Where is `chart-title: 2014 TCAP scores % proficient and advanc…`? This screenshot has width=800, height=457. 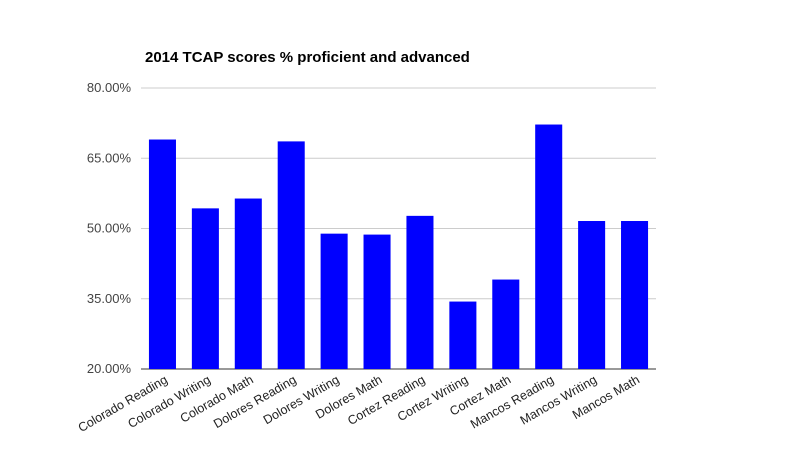 chart-title: 2014 TCAP scores % proficient and advanc… is located at coordinates (307, 57).